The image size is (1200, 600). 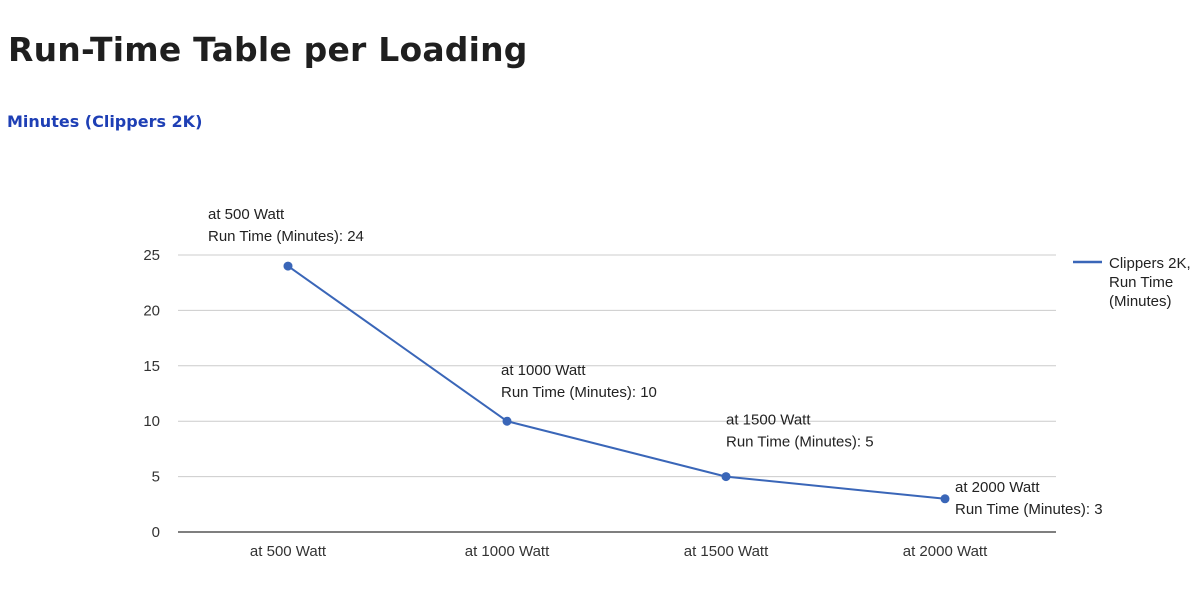 I want to click on data-label-1-line-1: at 500 Watt, so click(x=246, y=214).